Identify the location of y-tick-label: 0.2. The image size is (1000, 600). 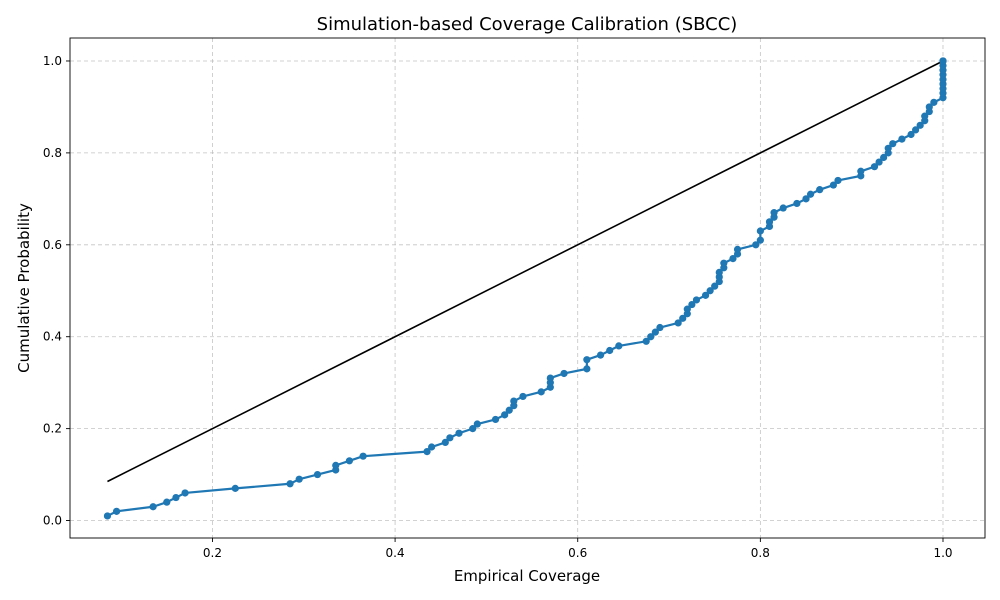
(52, 429).